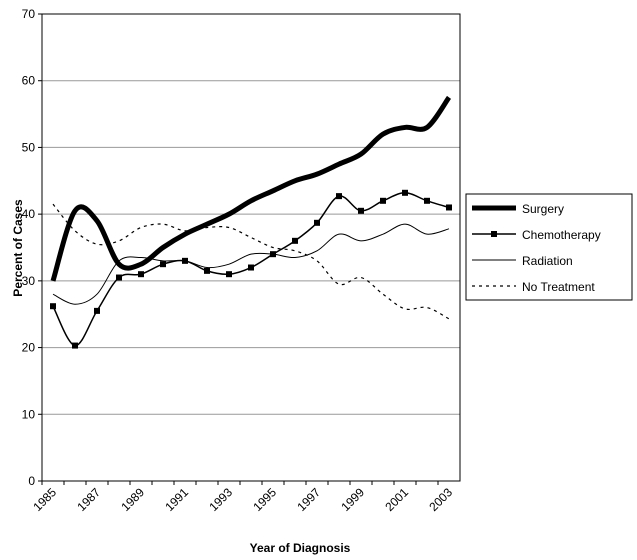 The image size is (637, 560). Describe the element at coordinates (29, 81) in the screenshot. I see `y-tick-label: 60` at that location.